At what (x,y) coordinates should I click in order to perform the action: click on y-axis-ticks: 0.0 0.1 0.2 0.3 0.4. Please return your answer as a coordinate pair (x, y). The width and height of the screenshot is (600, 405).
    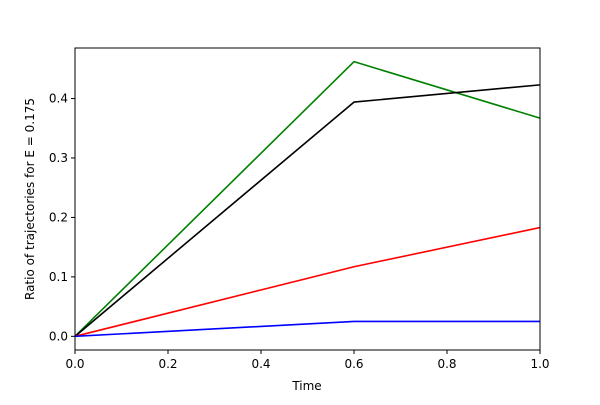
    Looking at the image, I should click on (62, 217).